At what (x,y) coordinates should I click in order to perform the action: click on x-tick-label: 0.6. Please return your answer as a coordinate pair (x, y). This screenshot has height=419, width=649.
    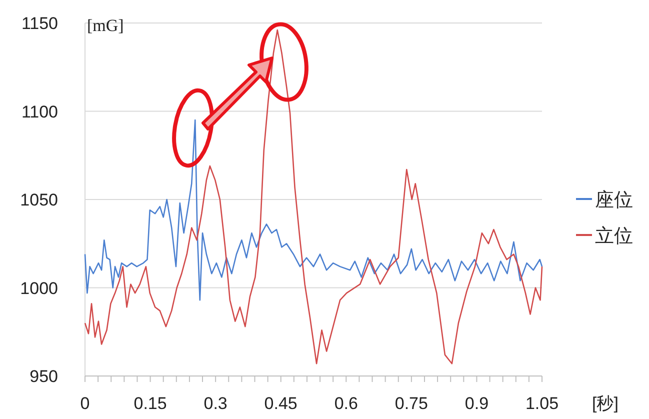
    Looking at the image, I should click on (346, 403).